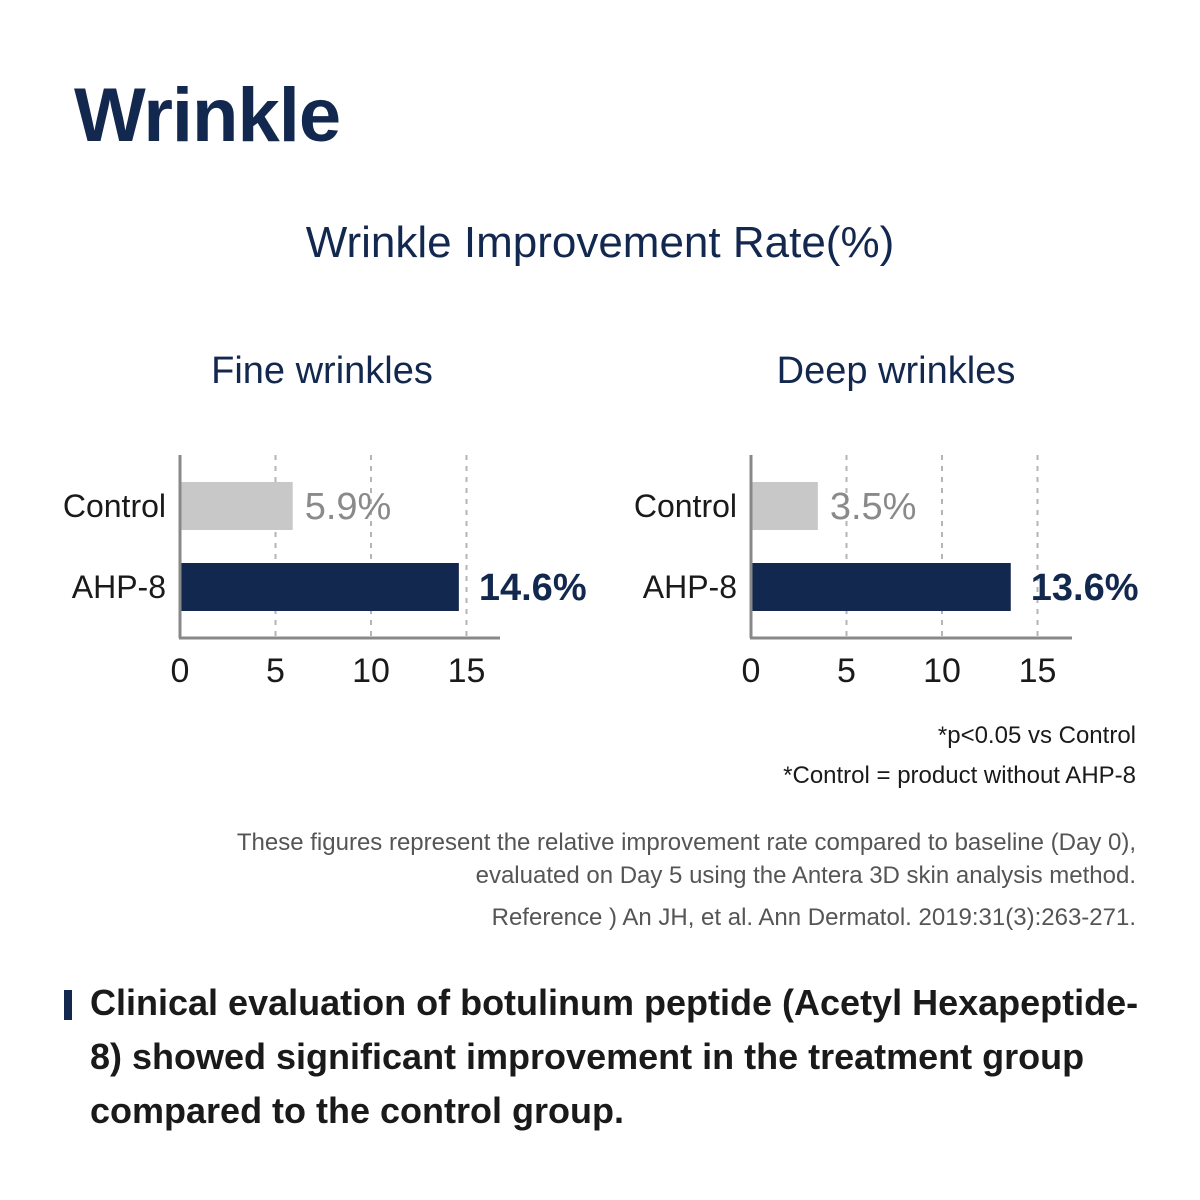  What do you see at coordinates (873, 507) in the screenshot?
I see `deep-data-label-control: 3.5%` at bounding box center [873, 507].